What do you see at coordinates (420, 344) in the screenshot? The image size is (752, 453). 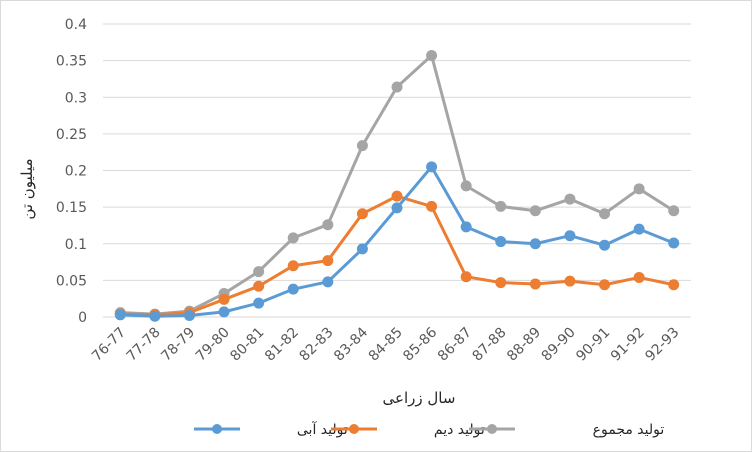 I see `x-tick-label: 85-86` at bounding box center [420, 344].